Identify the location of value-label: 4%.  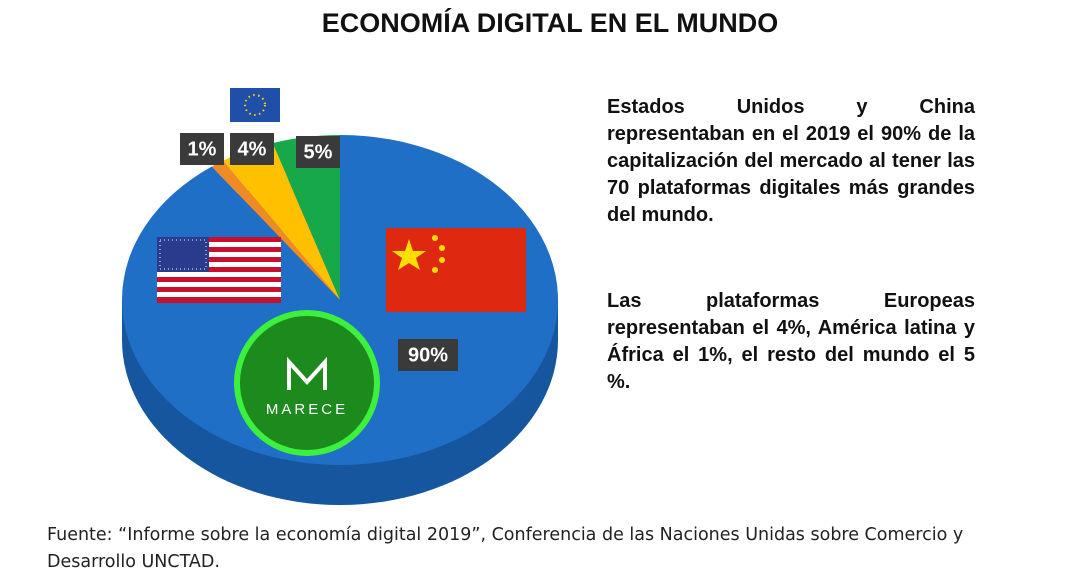
(252, 149).